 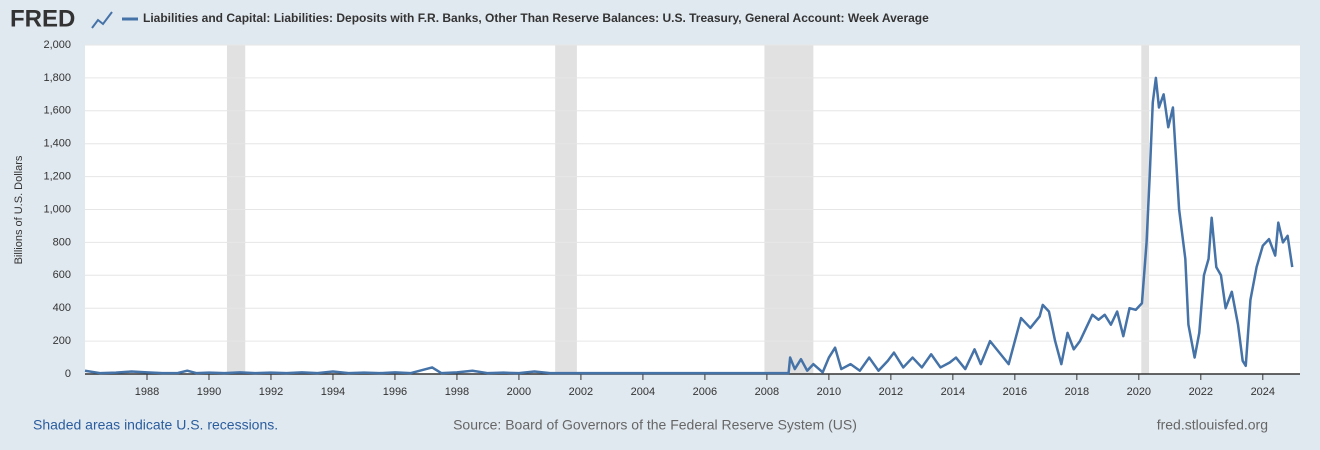 What do you see at coordinates (62, 341) in the screenshot?
I see `y-tick-label: 200` at bounding box center [62, 341].